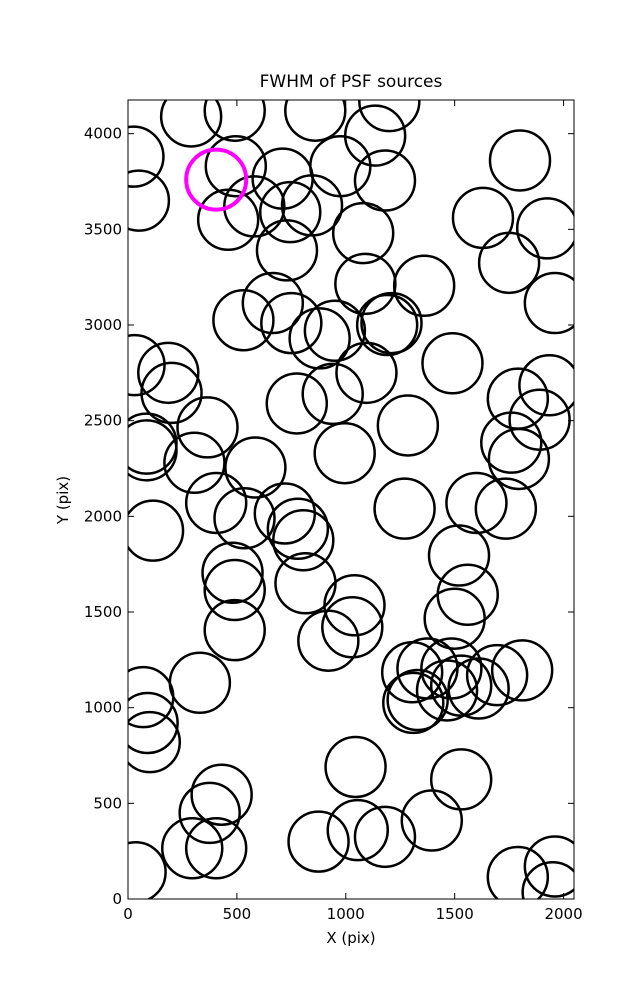 Image resolution: width=637 pixels, height=1000 pixels. I want to click on y-tick-label: 2000, so click(103, 516).